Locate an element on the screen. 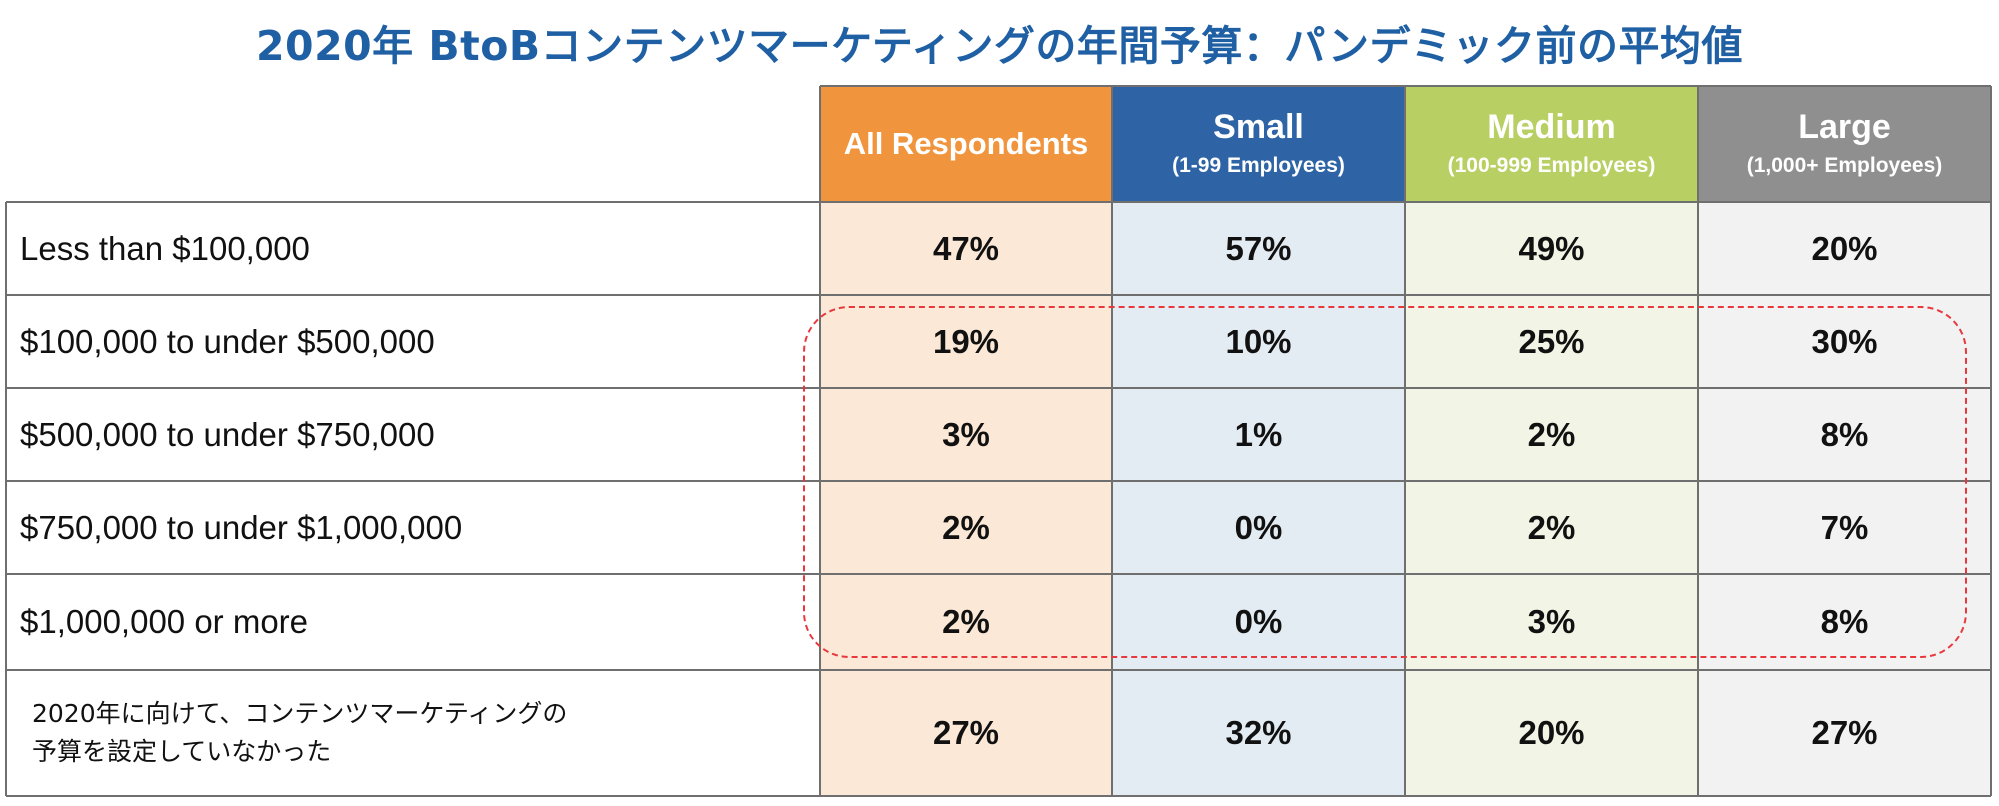  table-cell-value: 19% is located at coordinates (966, 341).